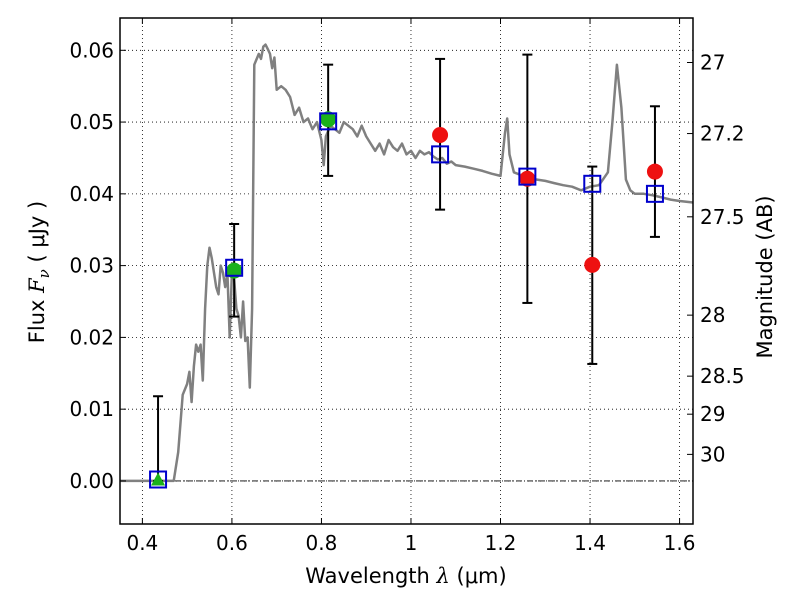 The image size is (800, 604). I want to click on right-tick-label: 27.5, so click(722, 217).